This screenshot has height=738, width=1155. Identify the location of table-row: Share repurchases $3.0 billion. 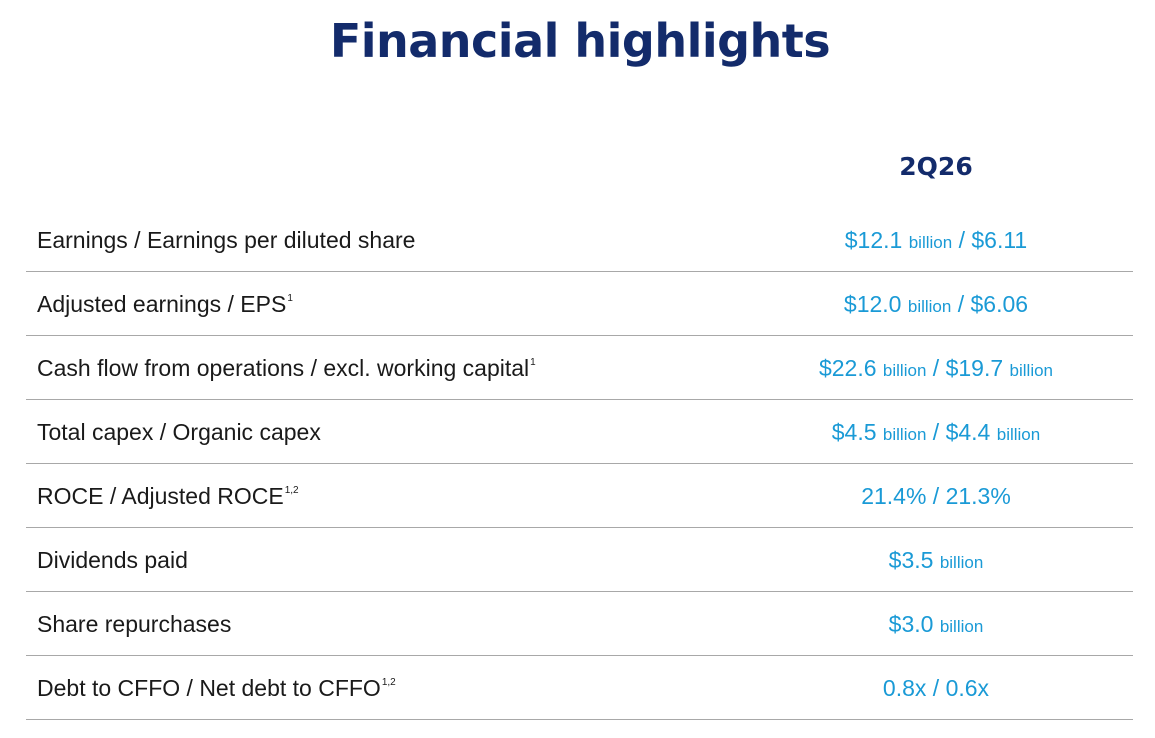
(579, 624).